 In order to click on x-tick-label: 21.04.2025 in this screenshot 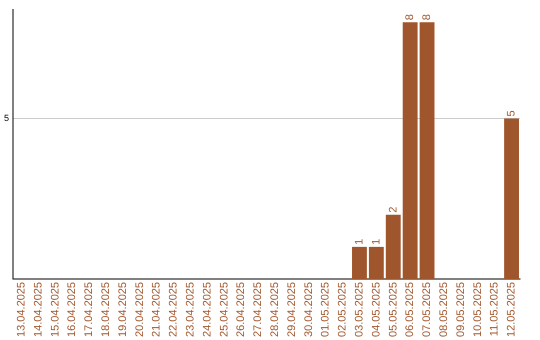, I will do `click(156, 310)`.